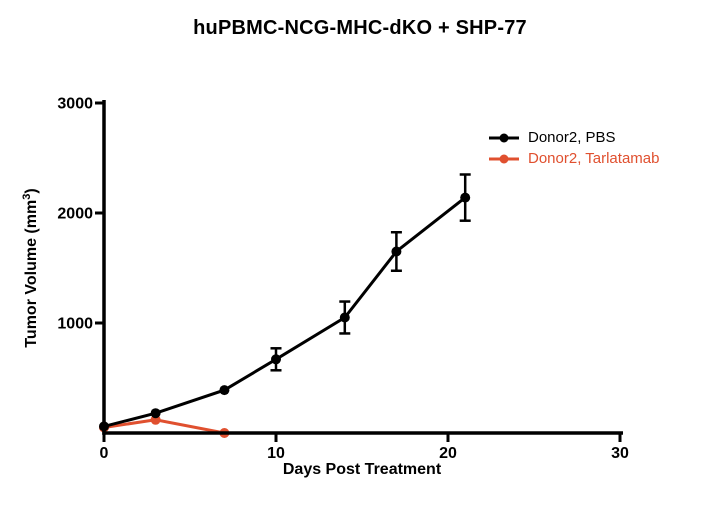  Describe the element at coordinates (620, 453) in the screenshot. I see `x-tick-label: 30` at that location.